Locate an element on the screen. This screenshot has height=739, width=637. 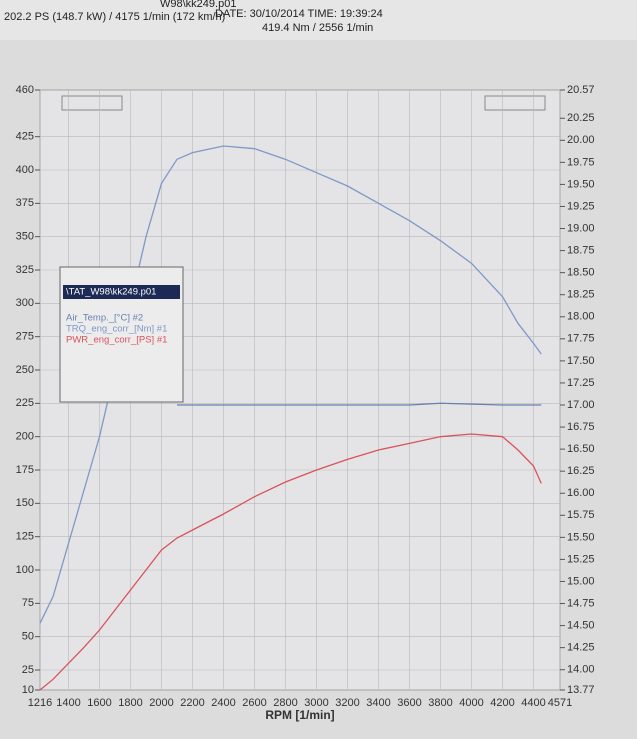
x-tick-label: 2000 is located at coordinates (161, 703).